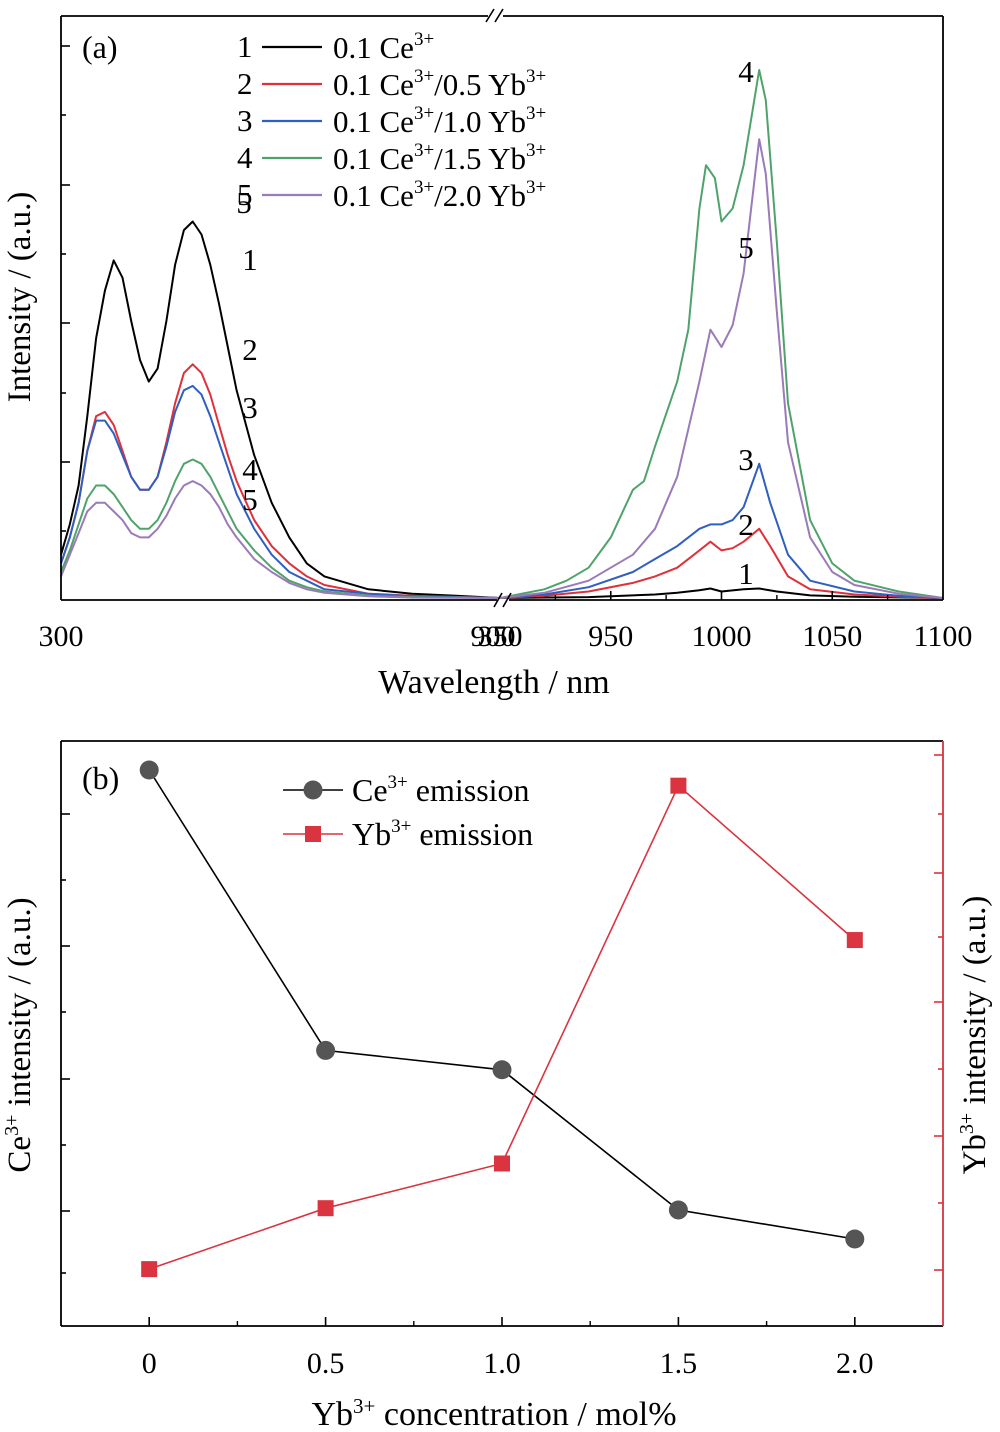 The width and height of the screenshot is (1000, 1432). What do you see at coordinates (245, 46) in the screenshot?
I see `panel-a-legend-number: 1` at bounding box center [245, 46].